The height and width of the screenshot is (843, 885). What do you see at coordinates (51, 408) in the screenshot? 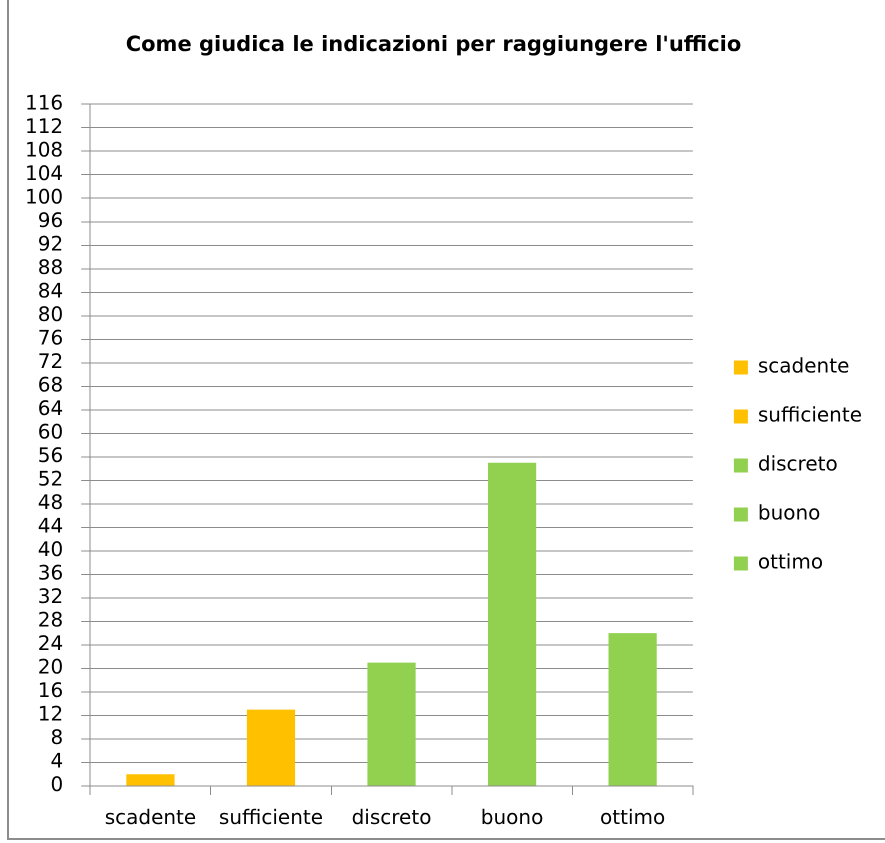
I see `y-tick-label: 64` at bounding box center [51, 408].